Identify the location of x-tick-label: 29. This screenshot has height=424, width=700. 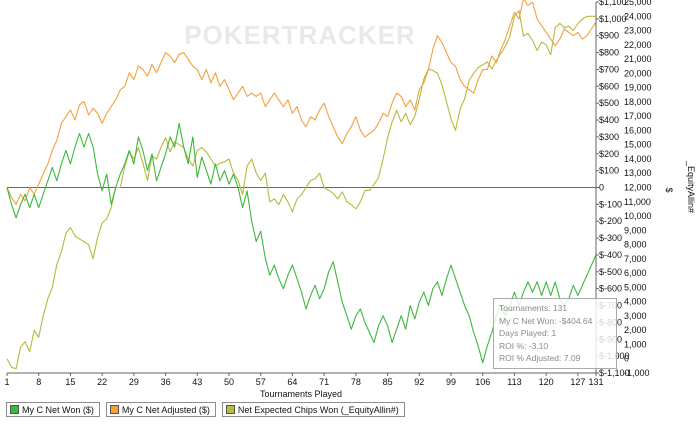
(134, 382).